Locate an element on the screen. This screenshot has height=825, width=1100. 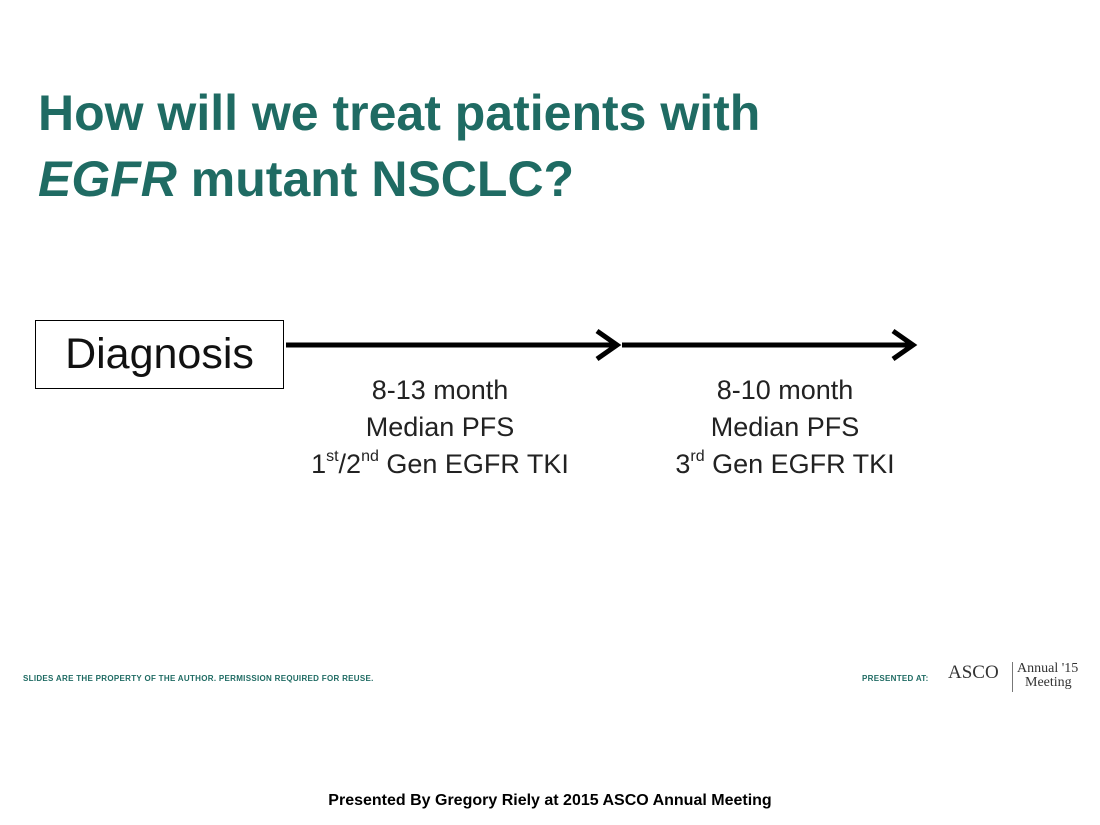
arrow-1-head is located at coordinates (608, 345).